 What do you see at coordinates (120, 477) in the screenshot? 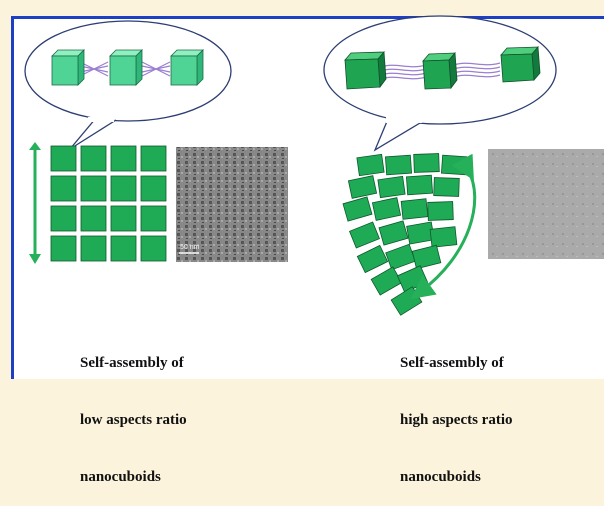
I see `left-caption-line: nanocuboids` at bounding box center [120, 477].